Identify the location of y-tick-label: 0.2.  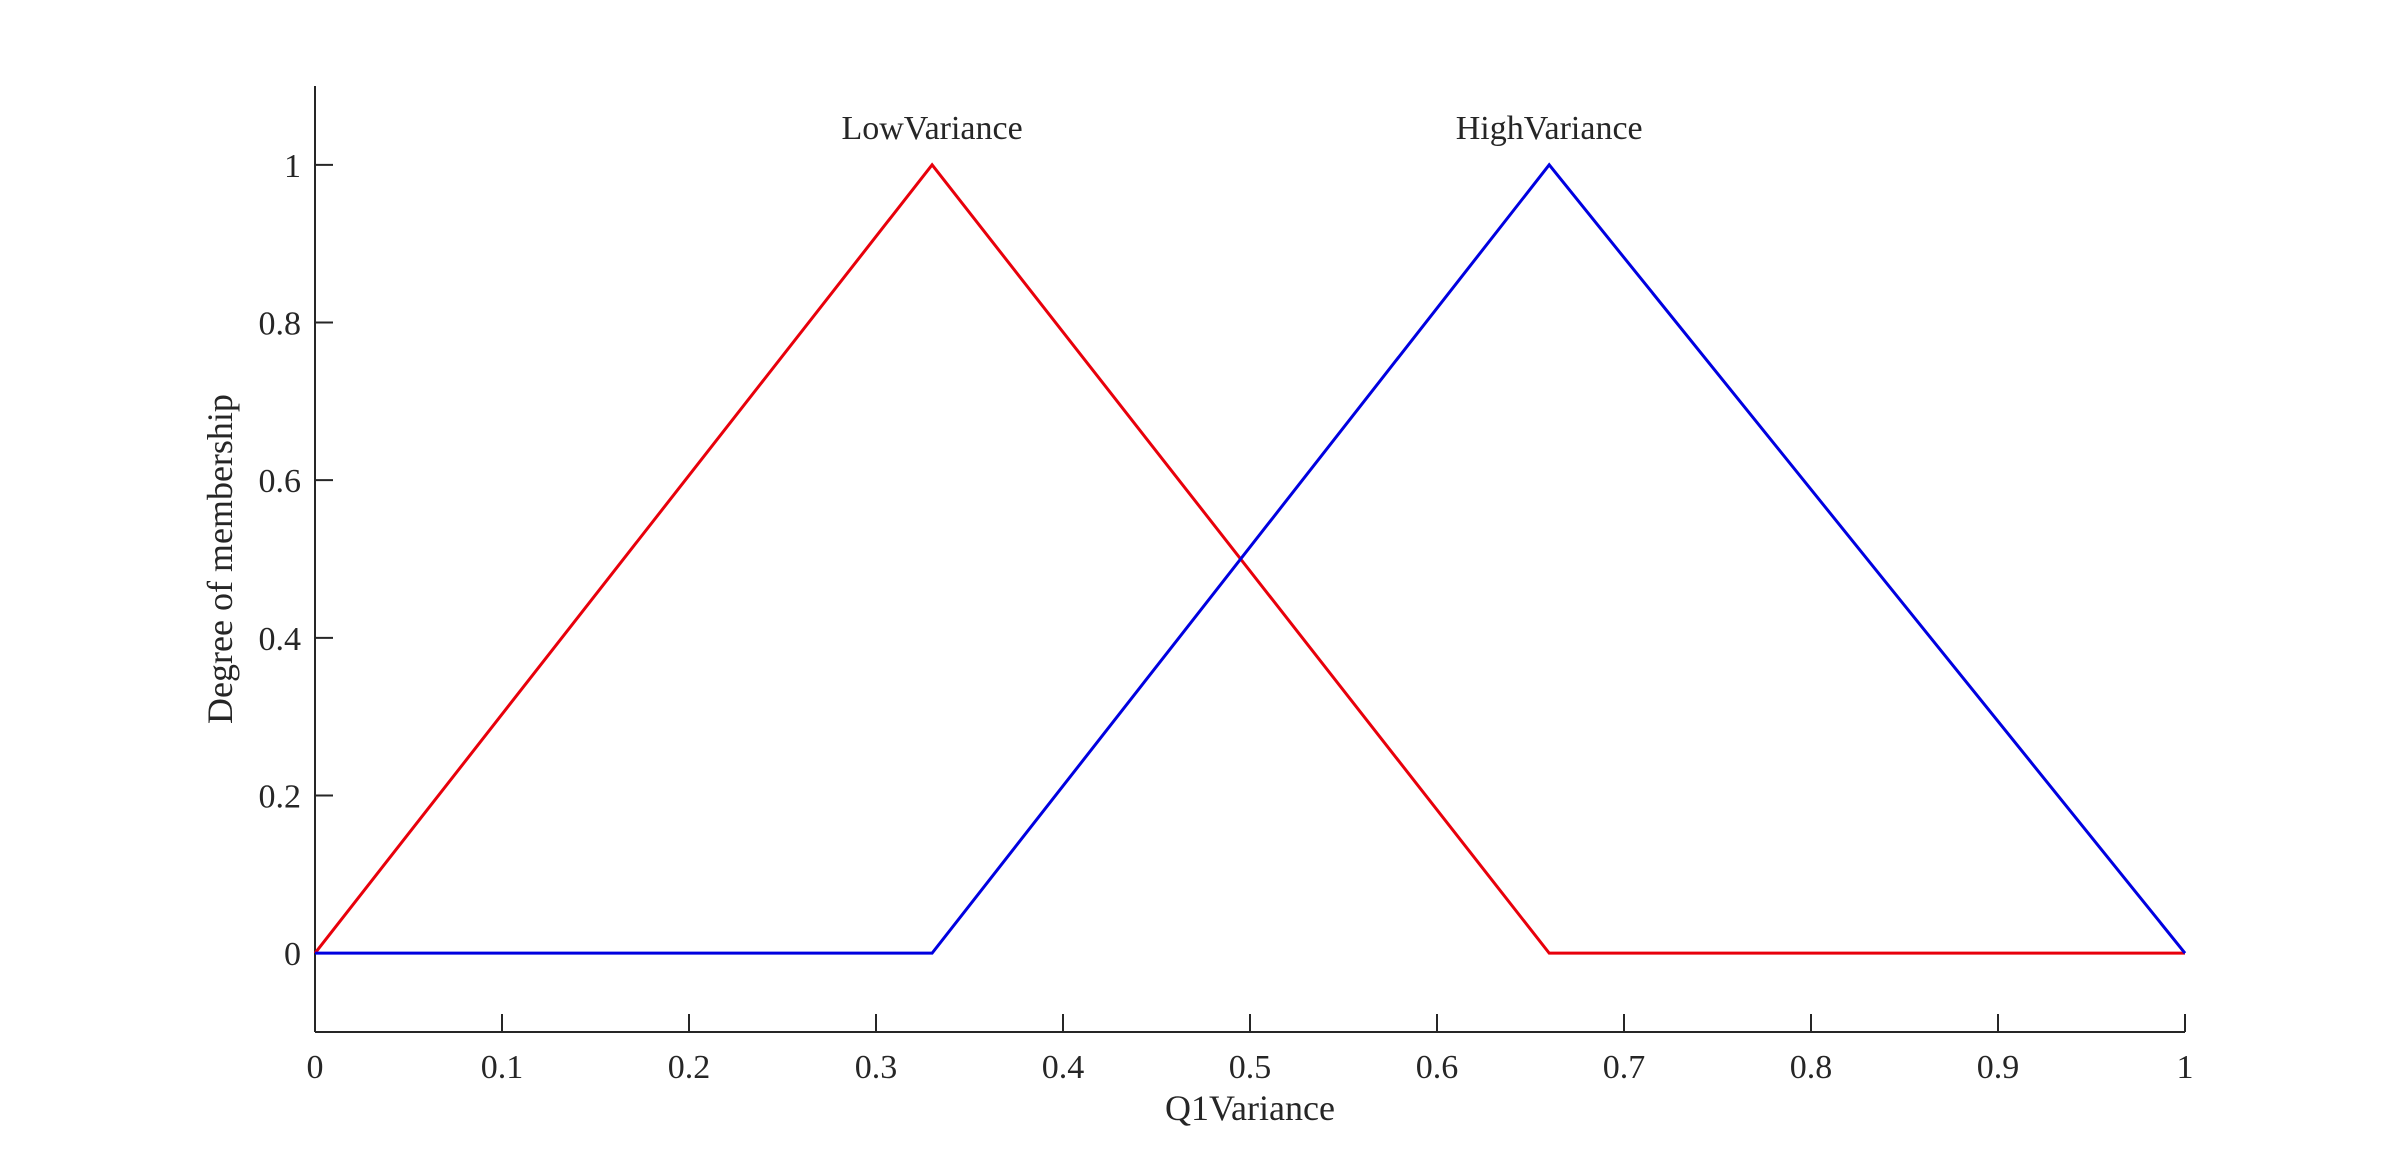
(280, 797).